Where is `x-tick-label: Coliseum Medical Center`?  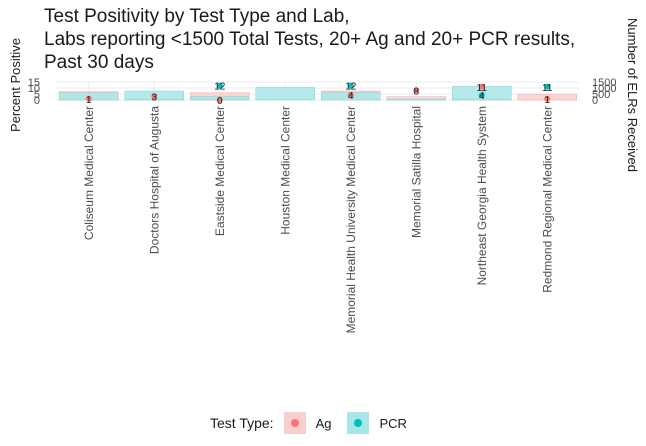
x-tick-label: Coliseum Medical Center is located at coordinates (89, 173).